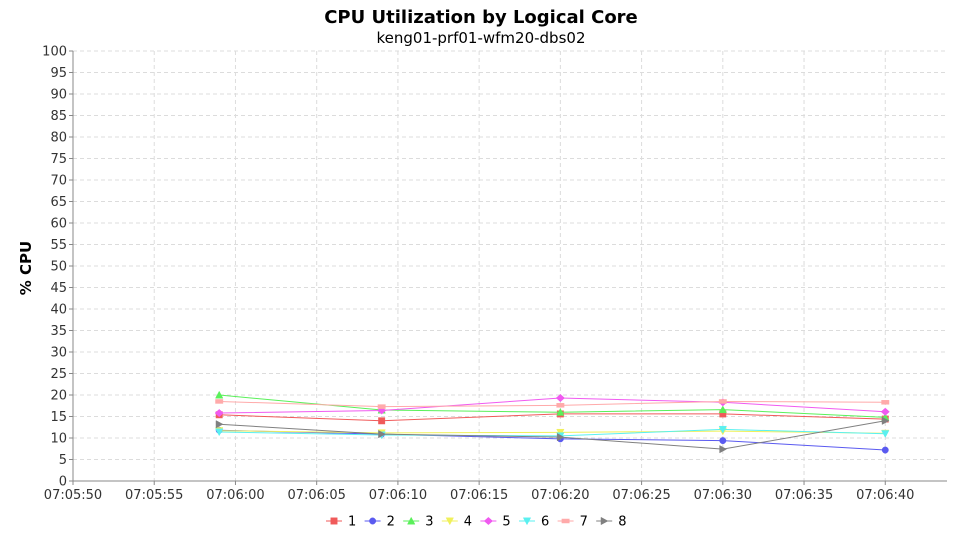 This screenshot has height=540, width=960. I want to click on y-tick-label: 45, so click(58, 288).